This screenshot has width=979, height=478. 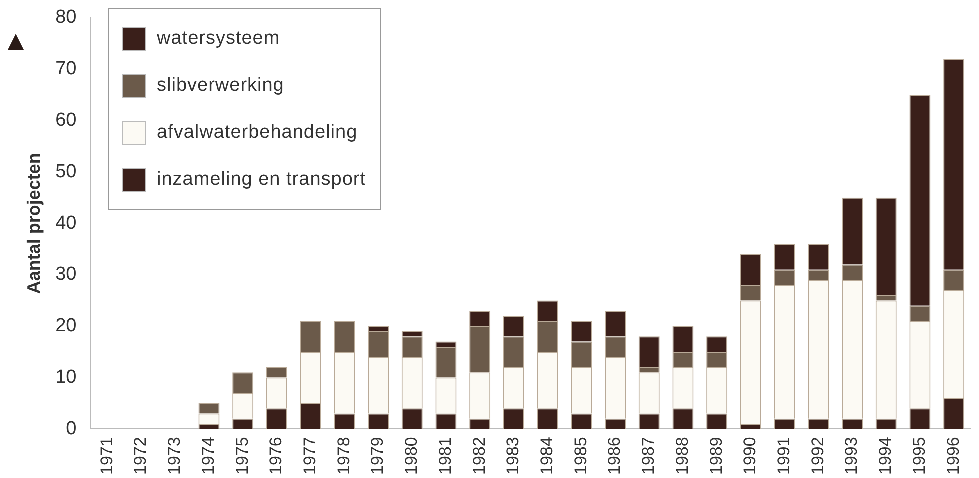 I want to click on x-tick-label: 1995, so click(x=919, y=456).